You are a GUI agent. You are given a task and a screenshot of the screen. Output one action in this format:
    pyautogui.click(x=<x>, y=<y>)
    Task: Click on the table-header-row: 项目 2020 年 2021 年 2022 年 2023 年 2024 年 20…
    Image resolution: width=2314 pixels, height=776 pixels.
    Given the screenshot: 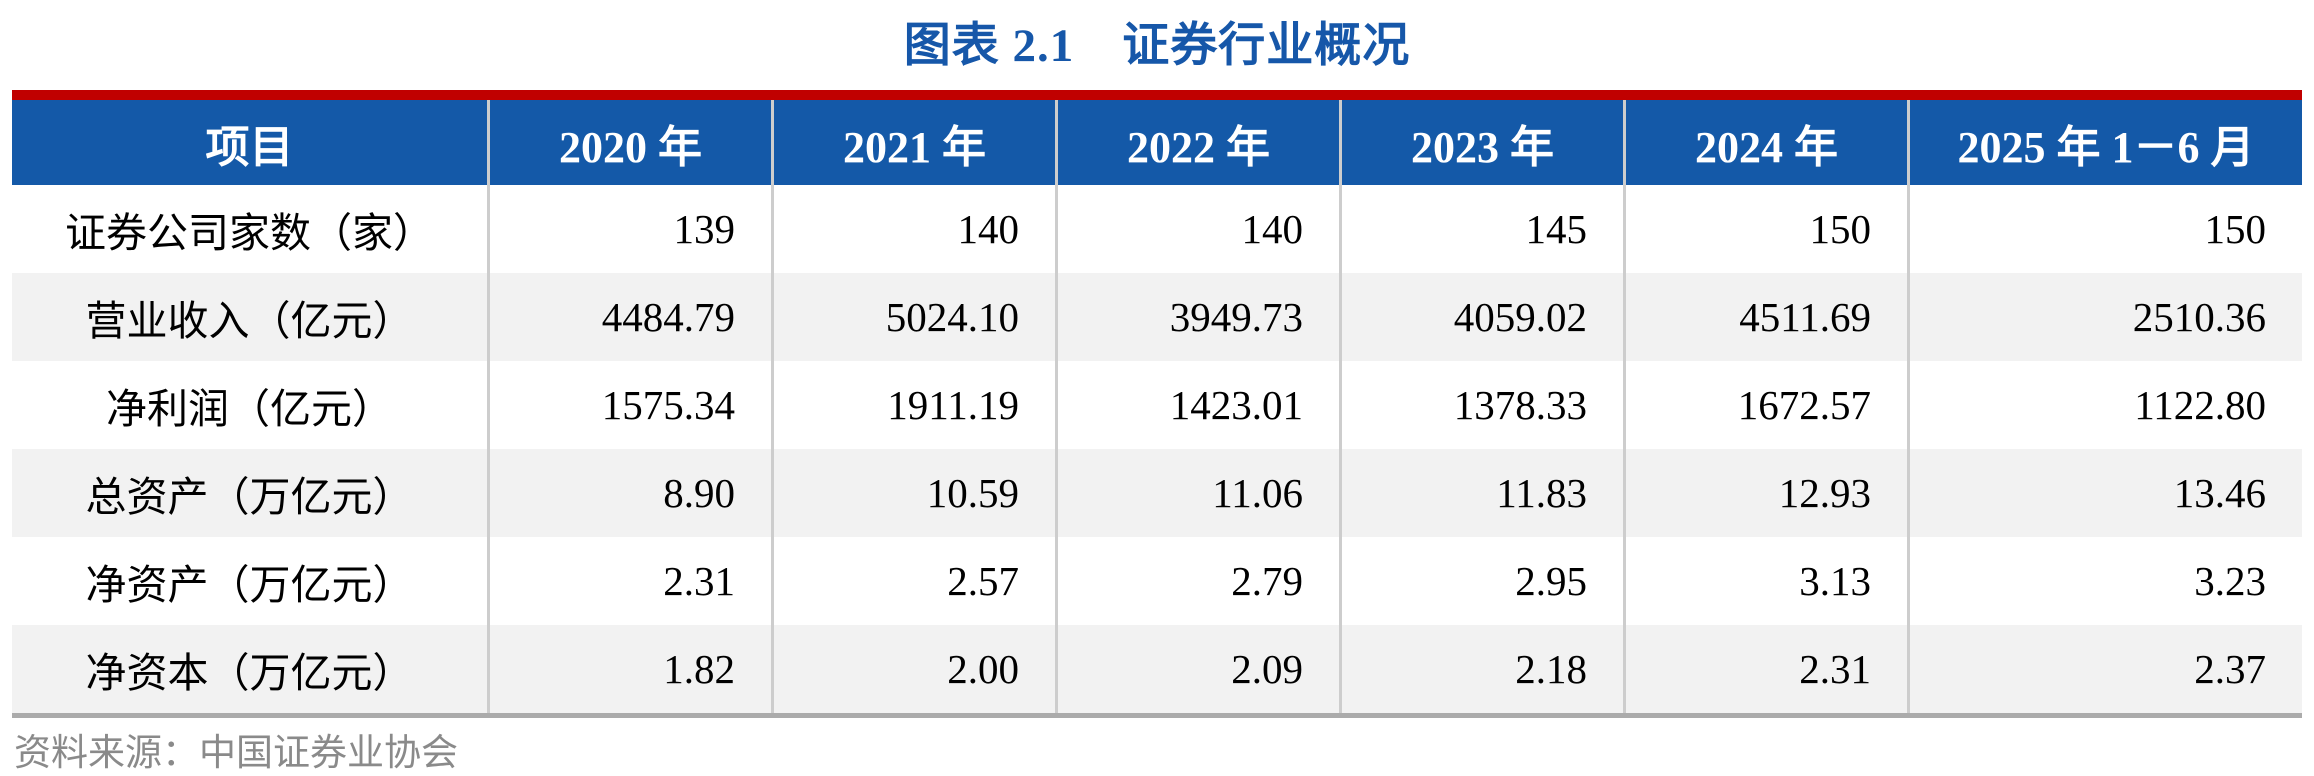 What is the action you would take?
    pyautogui.click(x=1157, y=142)
    